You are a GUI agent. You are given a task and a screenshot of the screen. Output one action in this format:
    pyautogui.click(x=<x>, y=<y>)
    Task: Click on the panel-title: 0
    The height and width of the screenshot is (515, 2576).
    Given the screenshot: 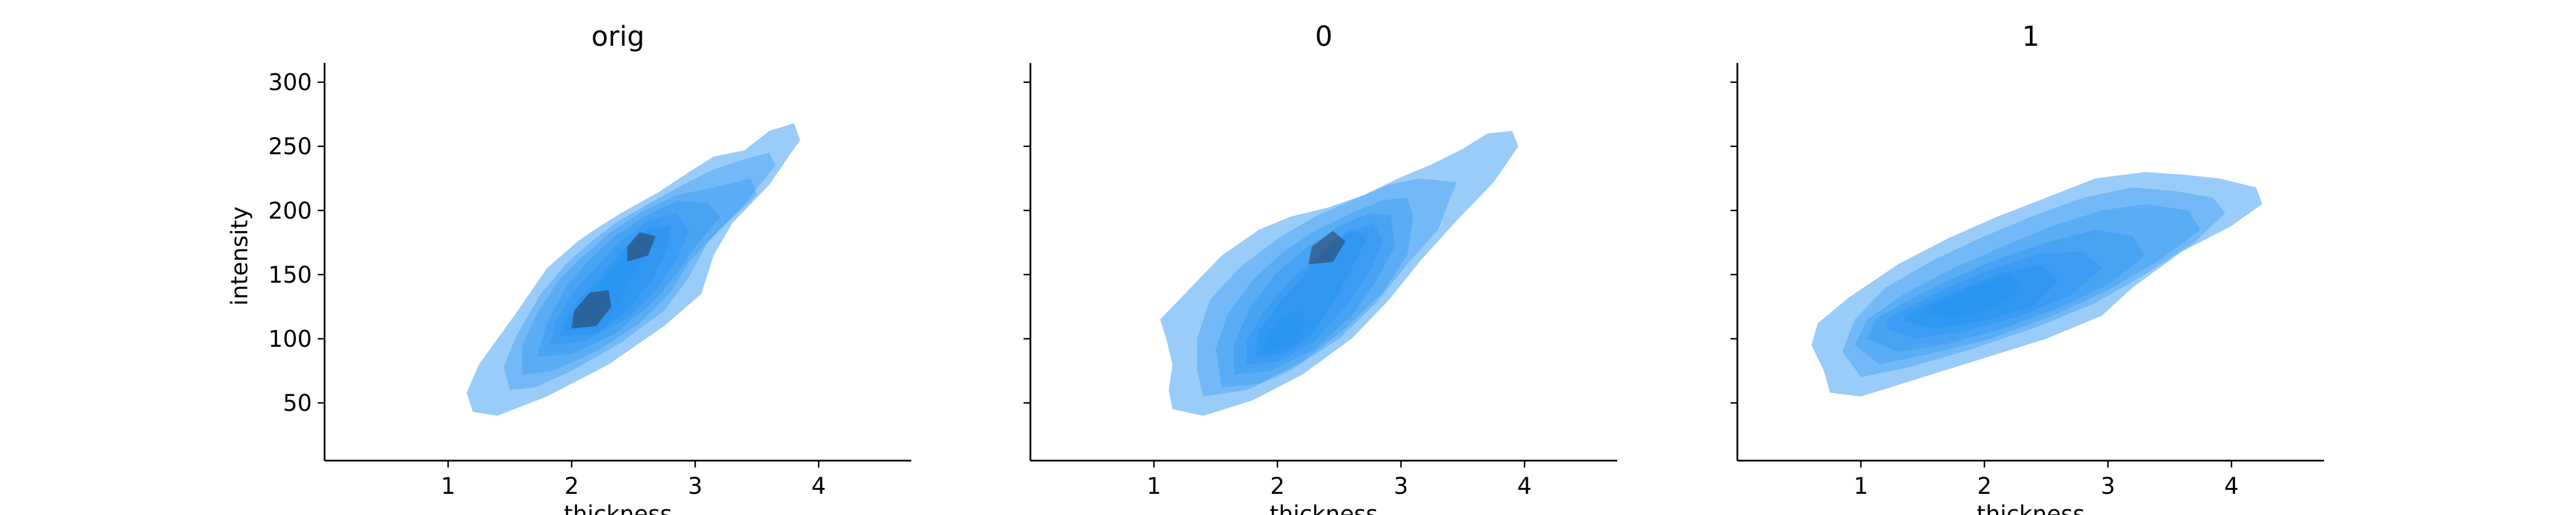 What is the action you would take?
    pyautogui.click(x=1324, y=37)
    